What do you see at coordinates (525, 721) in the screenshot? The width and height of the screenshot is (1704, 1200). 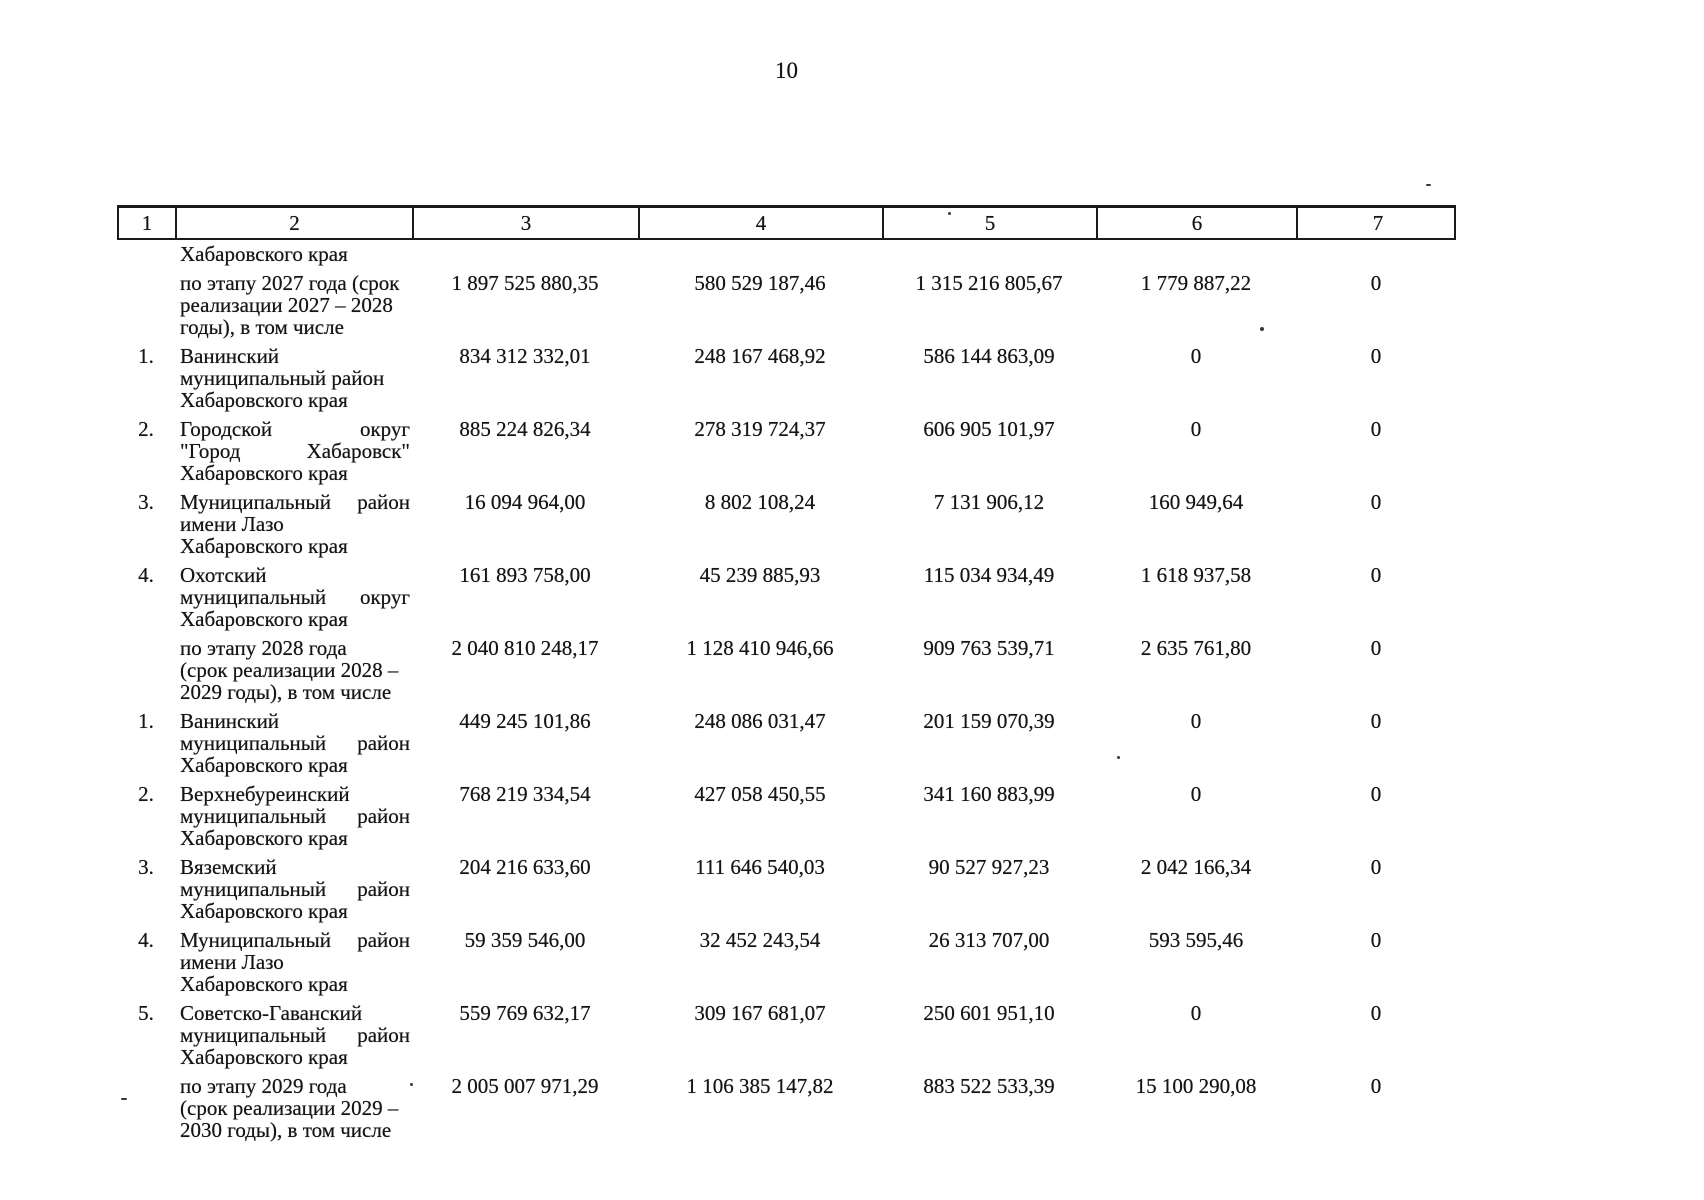 I see `cell-col3: 449 245 101,86` at bounding box center [525, 721].